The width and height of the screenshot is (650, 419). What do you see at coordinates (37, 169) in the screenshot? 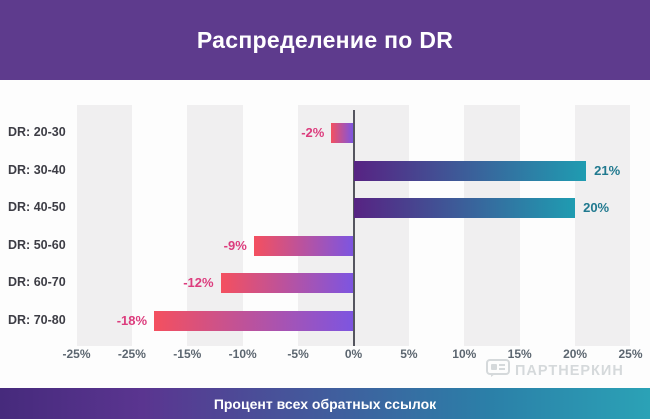
I see `category-label: DR: 30-40` at bounding box center [37, 169].